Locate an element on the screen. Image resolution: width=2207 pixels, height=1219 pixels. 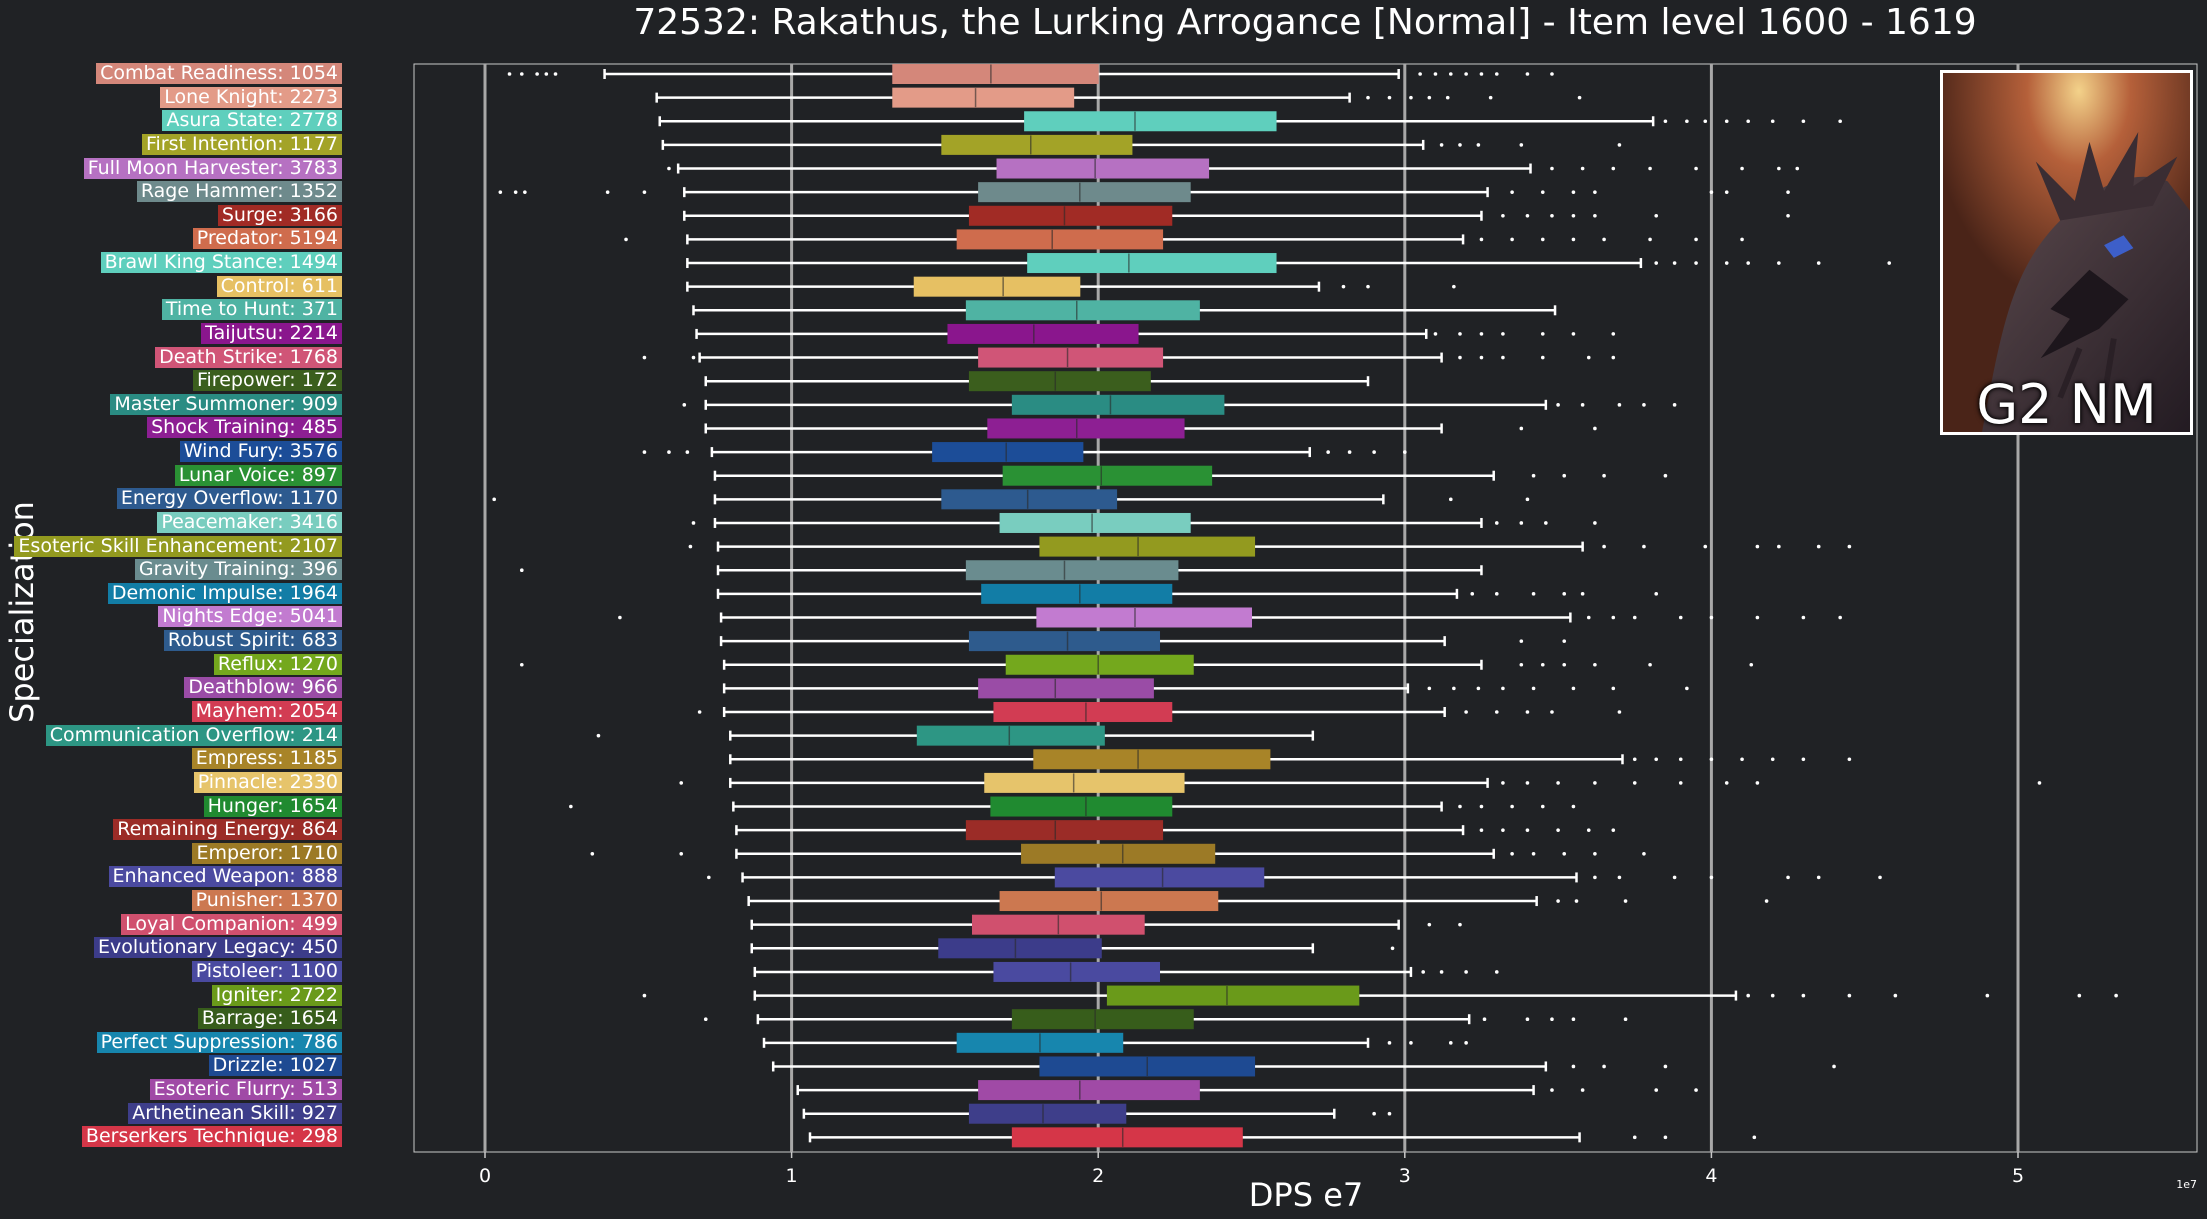
specialization-label: Pinnacle: 2330 is located at coordinates (267, 782).